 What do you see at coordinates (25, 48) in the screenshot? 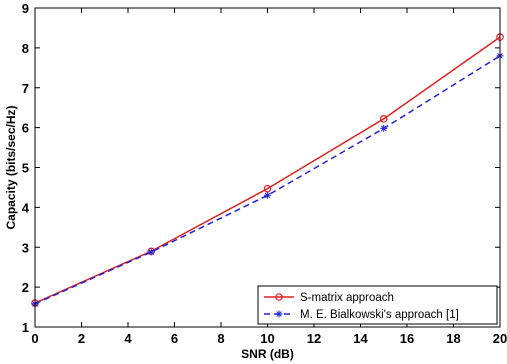
I see `y-tick-label: 8` at bounding box center [25, 48].